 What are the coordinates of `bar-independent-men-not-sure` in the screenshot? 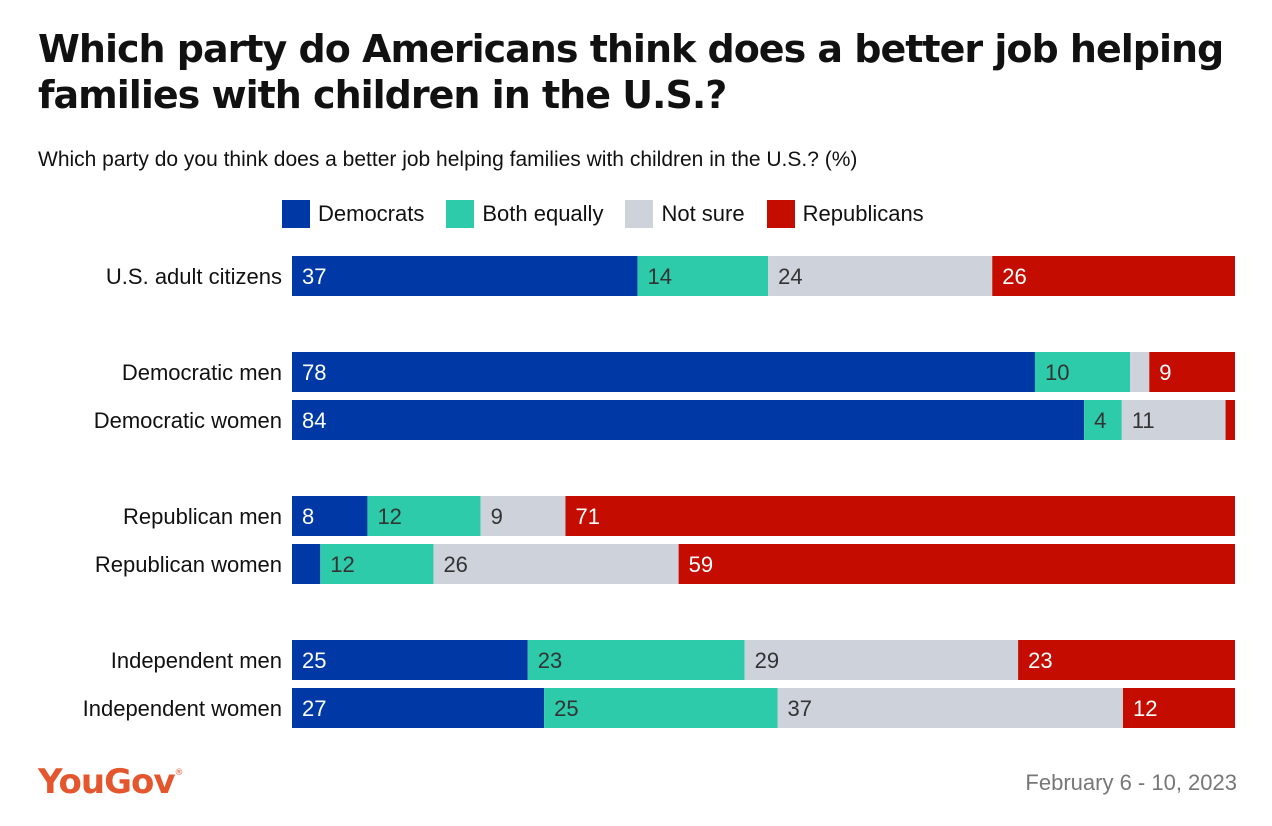 It's located at (881, 660).